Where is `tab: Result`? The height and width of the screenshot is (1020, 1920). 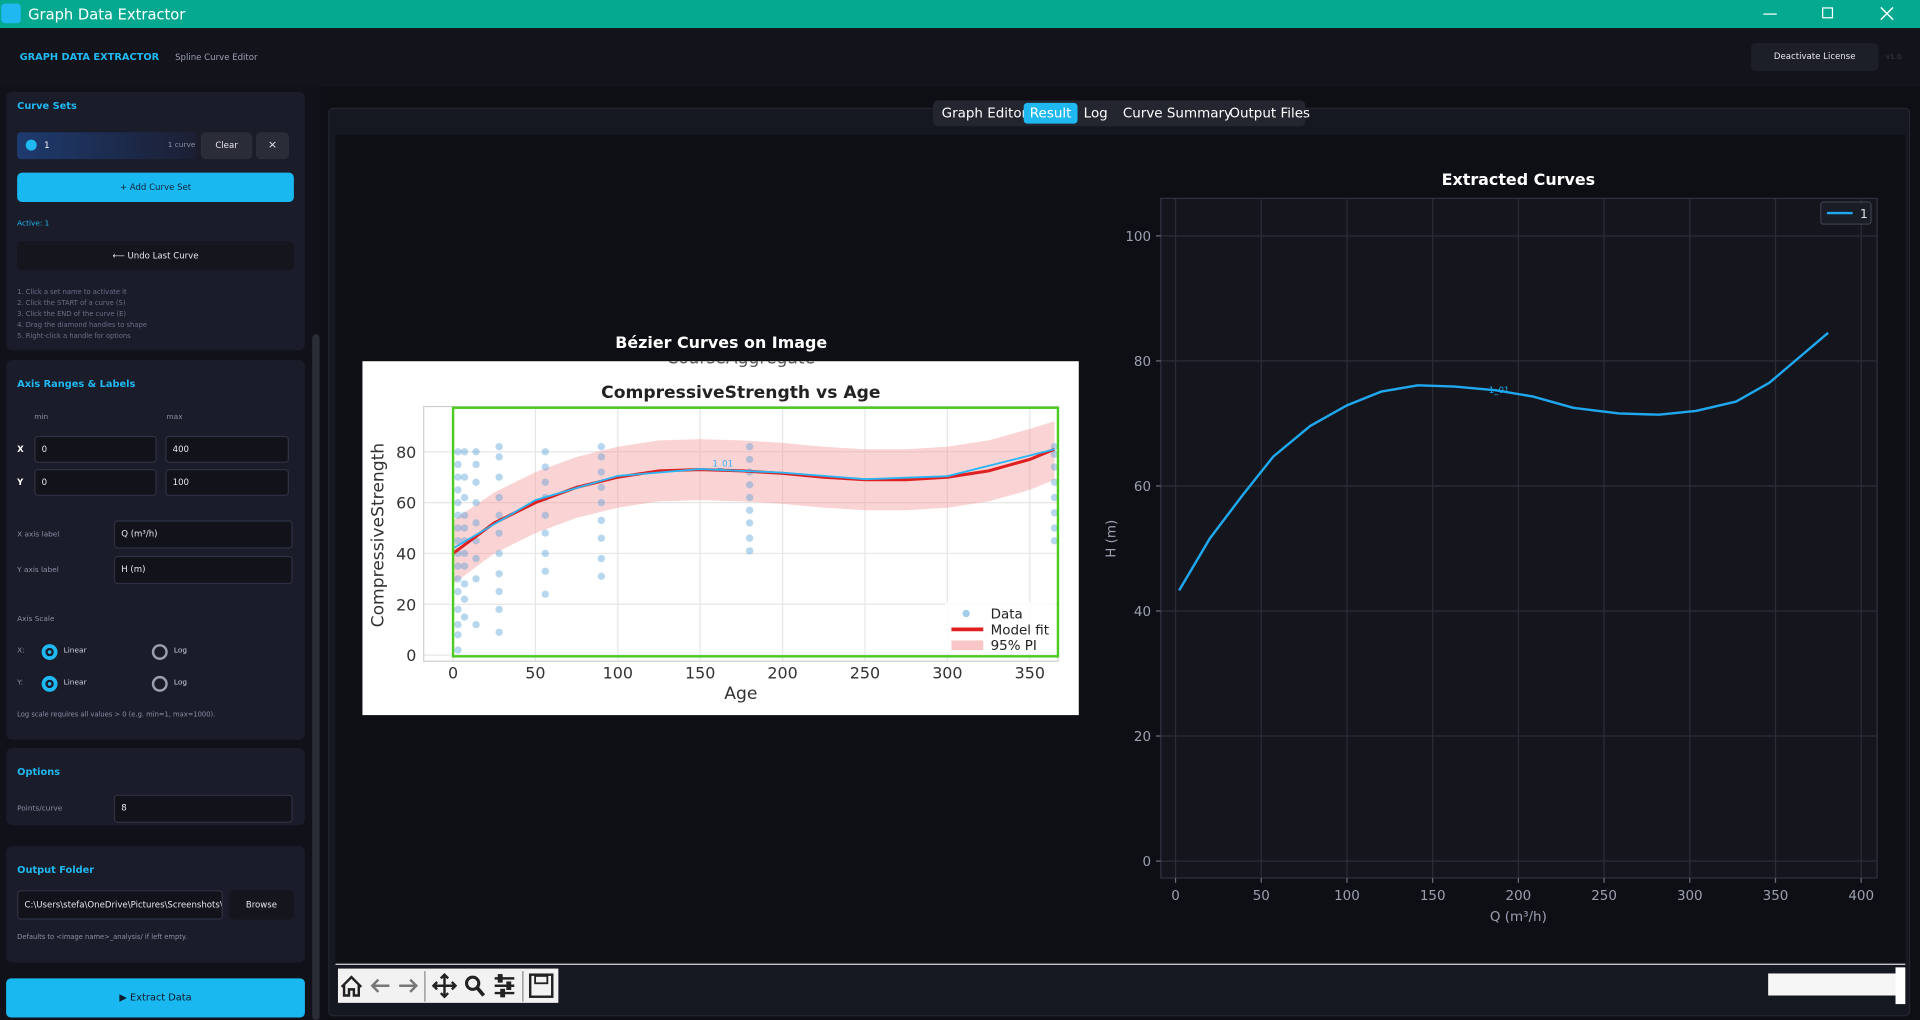 tab: Result is located at coordinates (1050, 113).